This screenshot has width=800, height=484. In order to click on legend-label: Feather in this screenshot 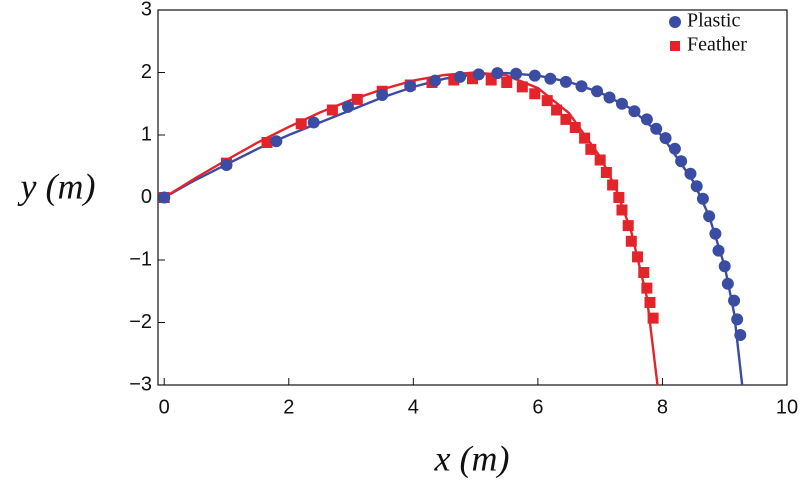, I will do `click(717, 45)`.